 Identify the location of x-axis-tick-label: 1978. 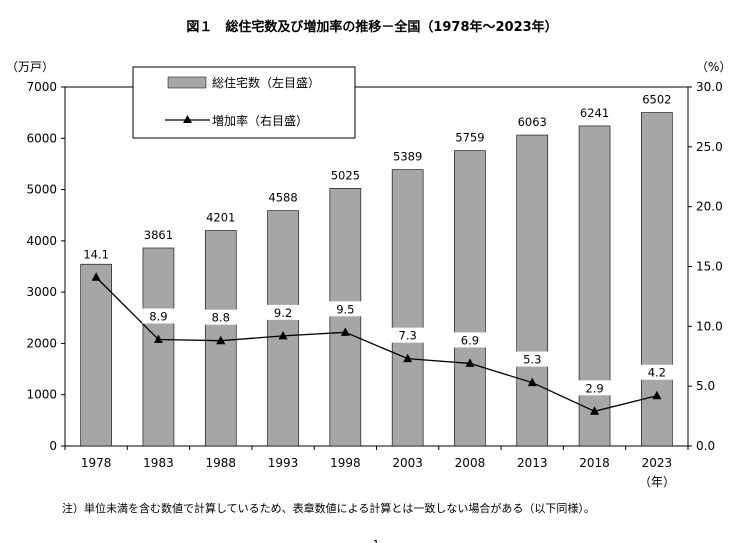
(96, 463).